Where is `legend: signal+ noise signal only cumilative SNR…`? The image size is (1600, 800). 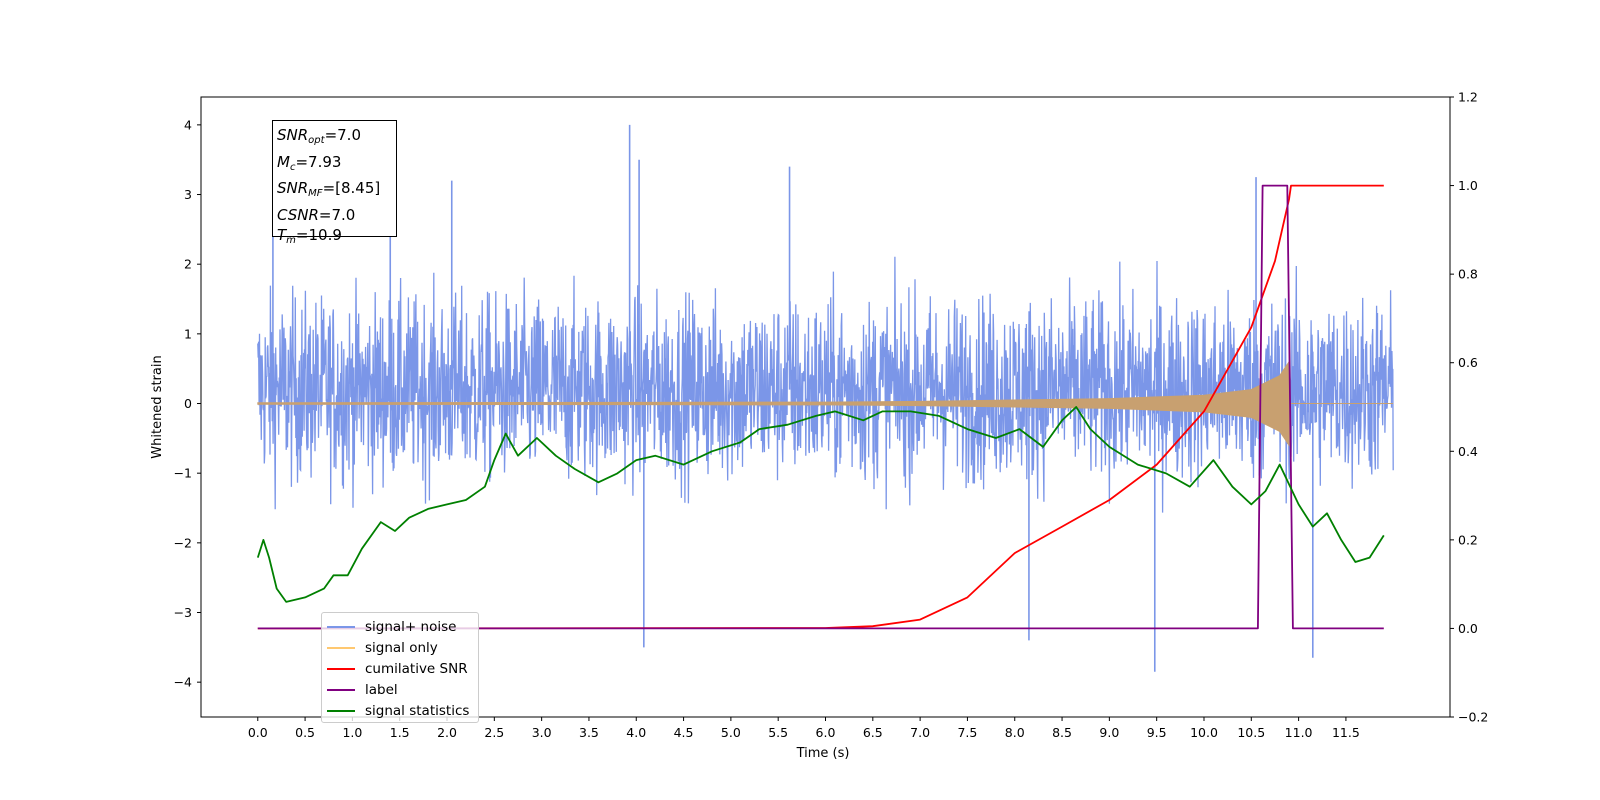 legend: signal+ noise signal only cumilative SNR… is located at coordinates (400, 667).